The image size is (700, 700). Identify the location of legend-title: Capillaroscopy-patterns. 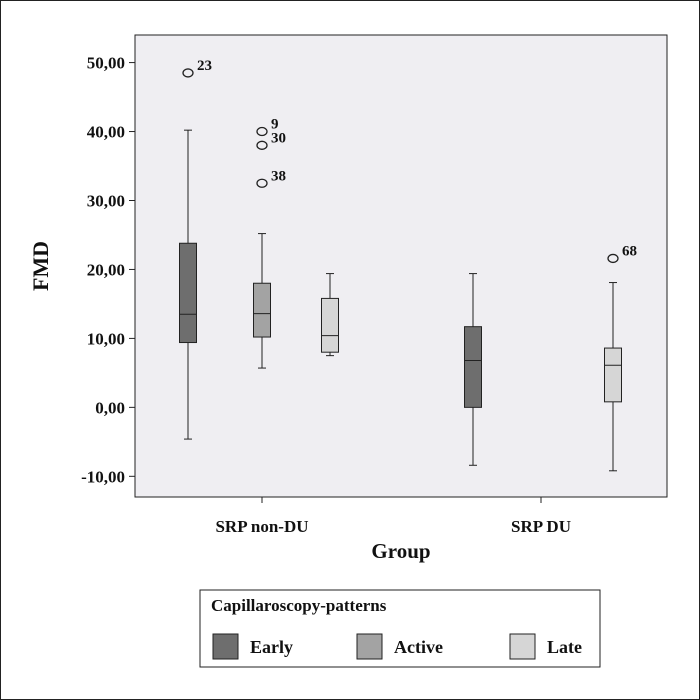
(299, 605).